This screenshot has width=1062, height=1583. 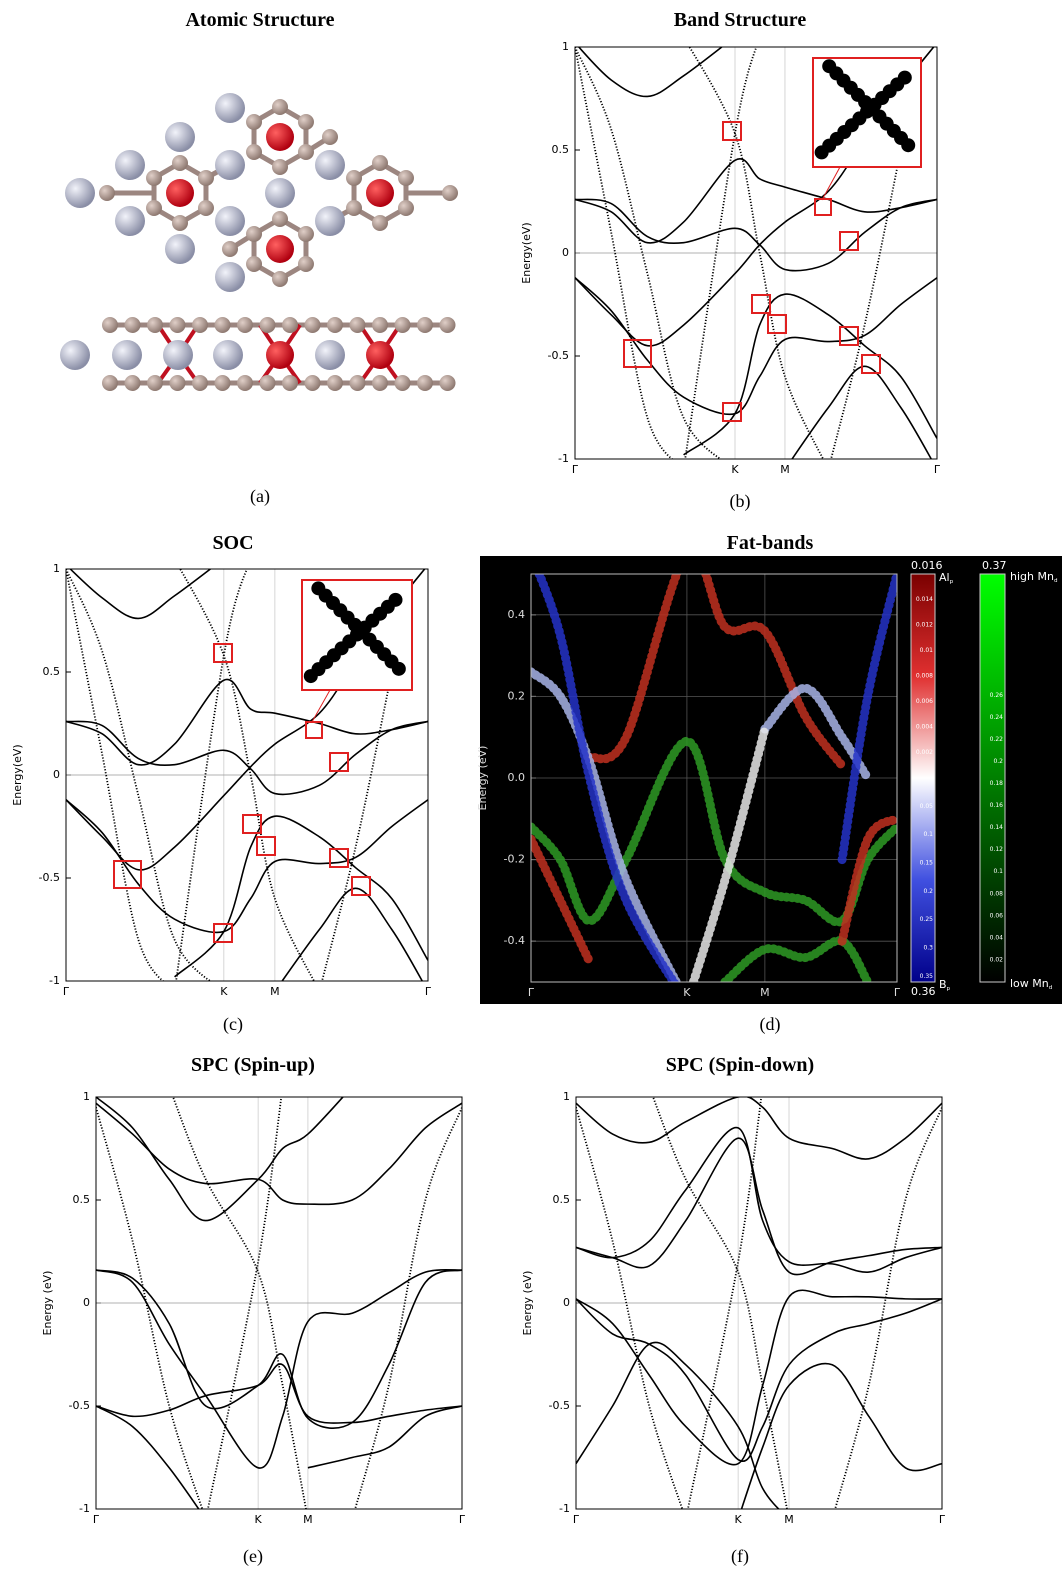 I want to click on x-tick-label: M, so click(x=789, y=1519).